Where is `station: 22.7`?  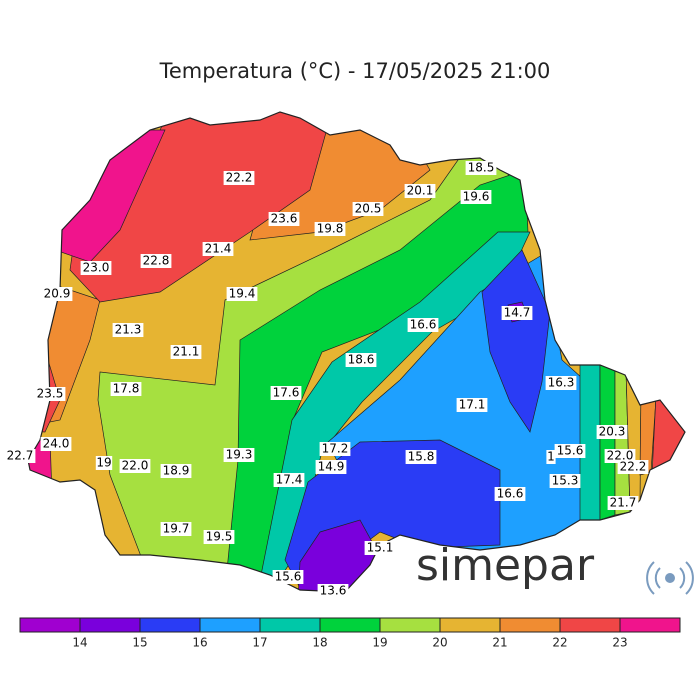
station: 22.7 is located at coordinates (20, 456).